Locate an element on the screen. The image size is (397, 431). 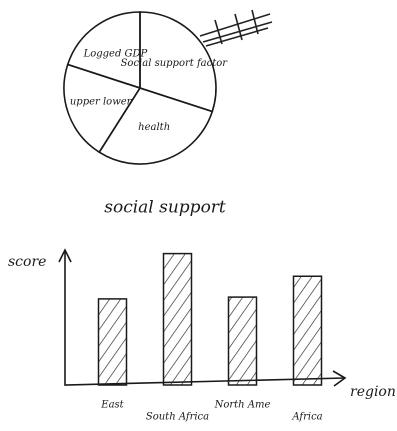
x-axis-label: region is located at coordinates (373, 392).